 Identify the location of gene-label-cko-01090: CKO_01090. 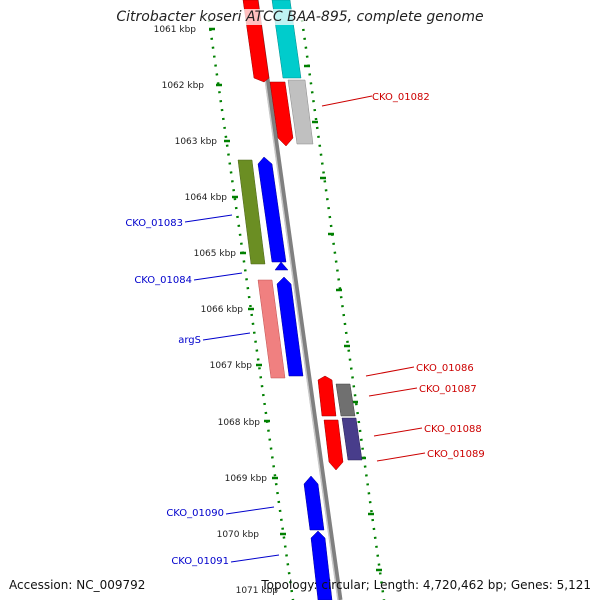
(195, 513).